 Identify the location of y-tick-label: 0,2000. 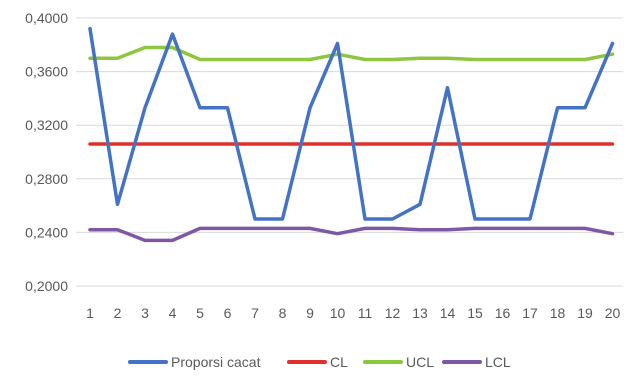
(46, 286).